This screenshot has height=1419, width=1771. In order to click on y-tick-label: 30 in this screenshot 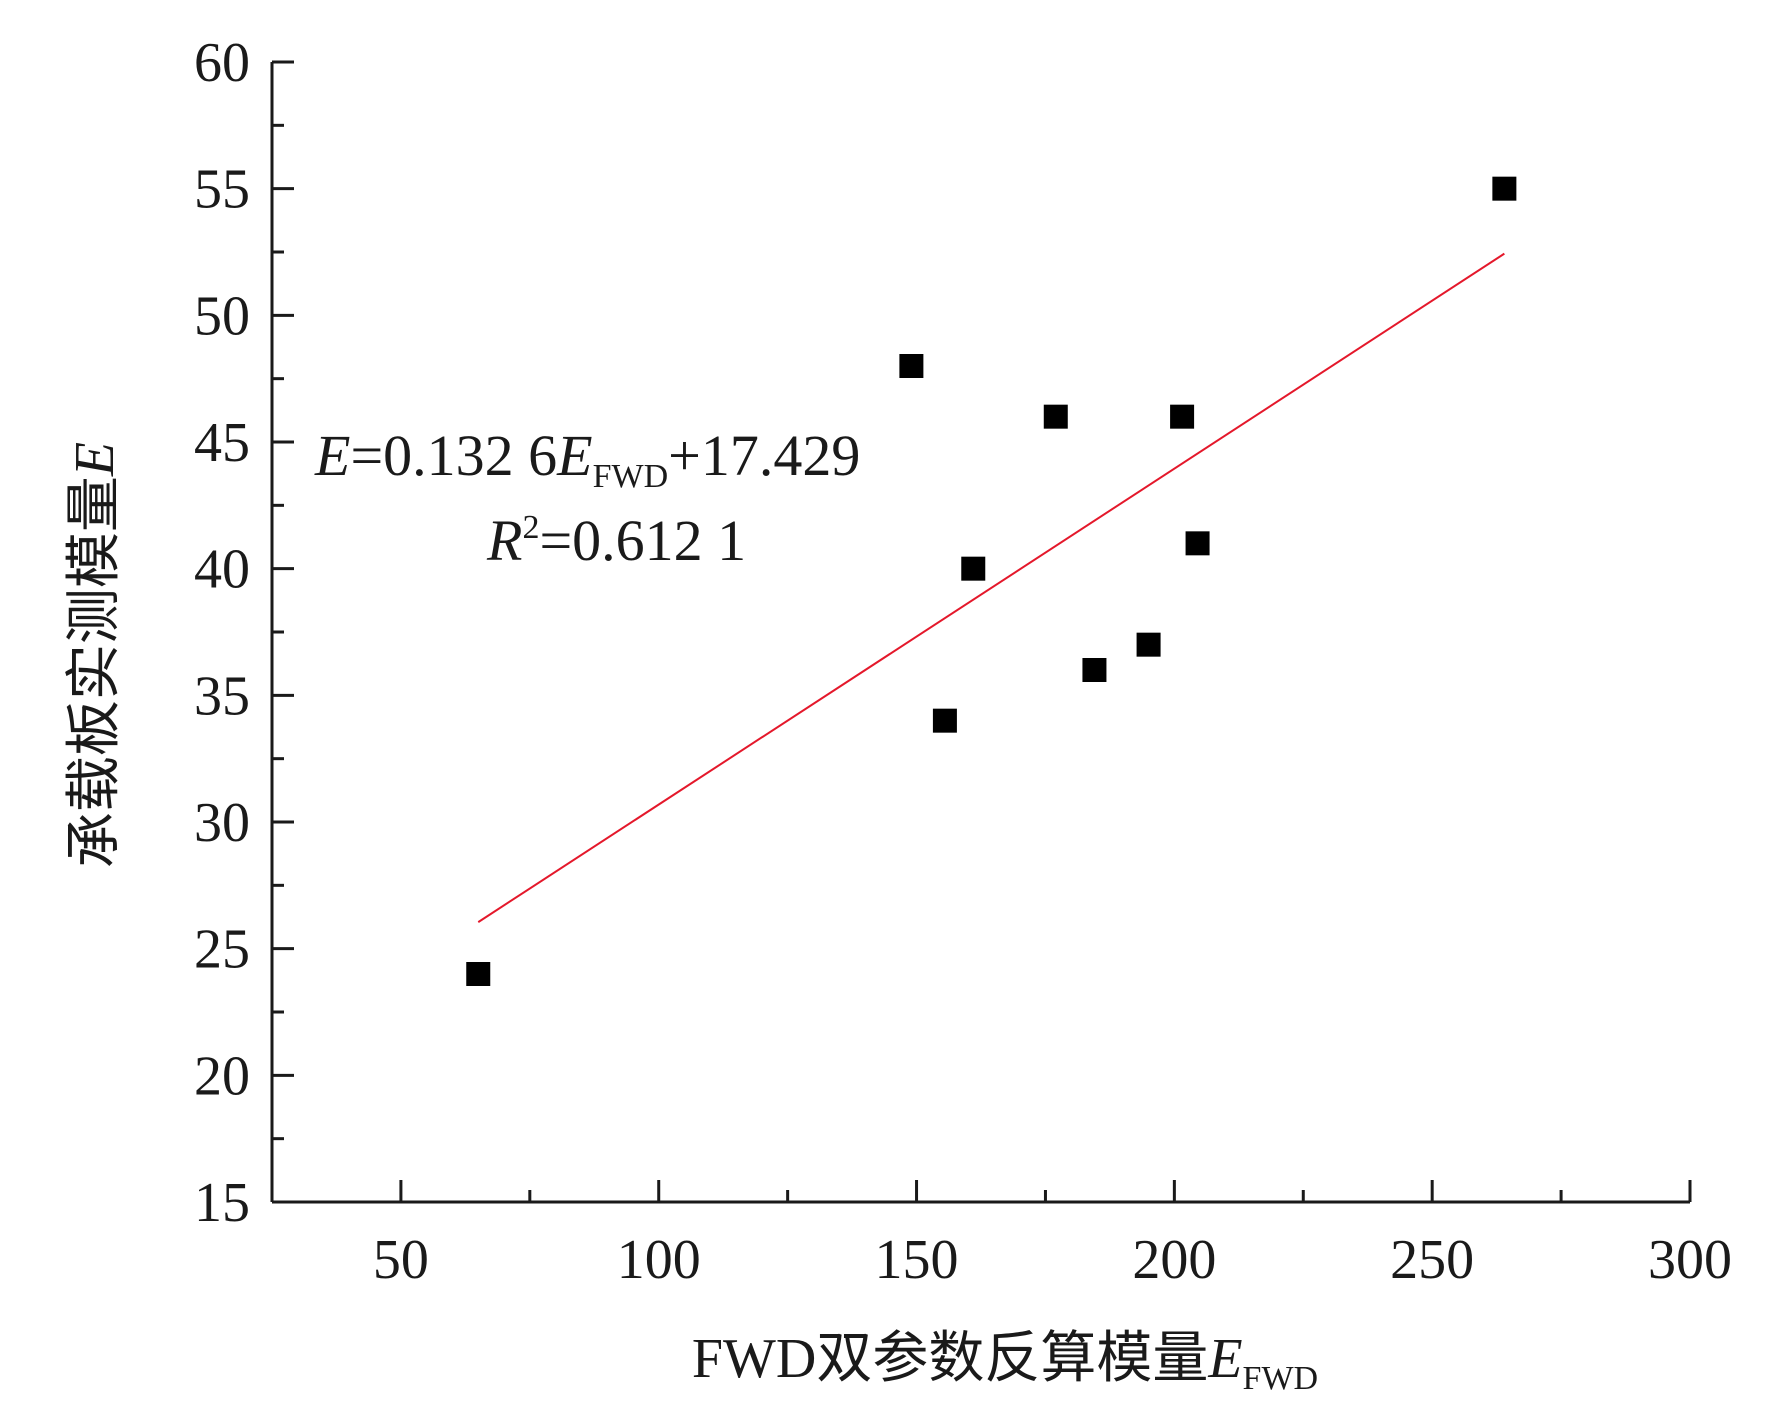, I will do `click(222, 823)`.